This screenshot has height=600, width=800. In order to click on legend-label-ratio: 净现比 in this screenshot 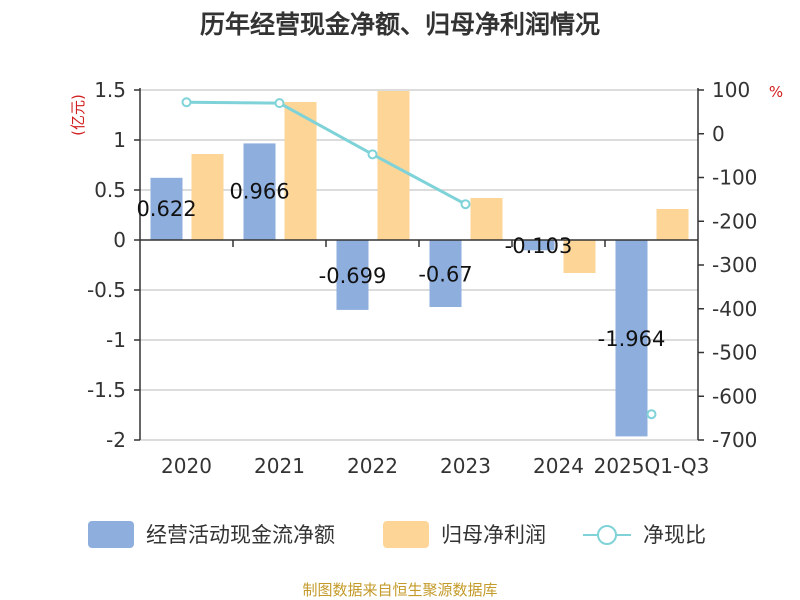, I will do `click(674, 535)`.